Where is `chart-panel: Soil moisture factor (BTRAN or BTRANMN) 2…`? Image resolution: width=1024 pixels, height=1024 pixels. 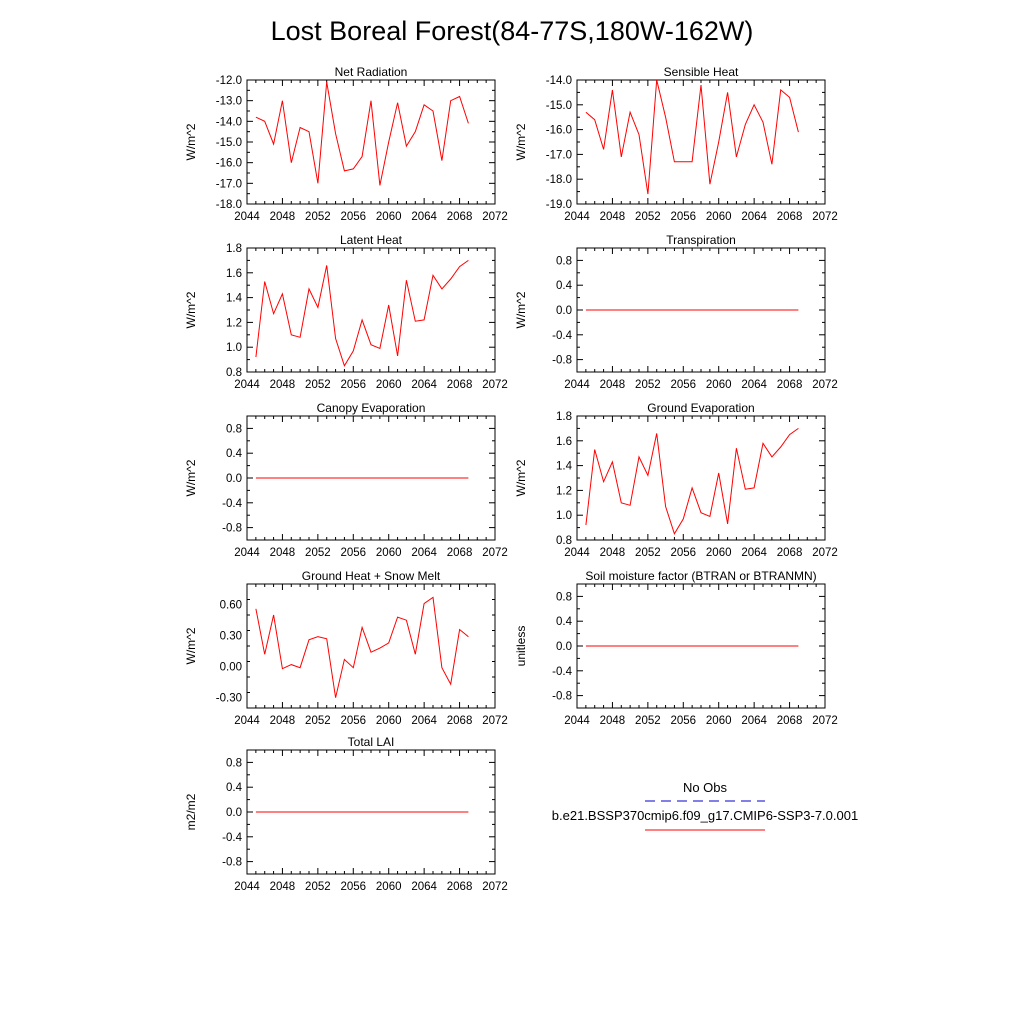
chart-panel: Soil moisture factor (BTRAN or BTRANMN) 2… is located at coordinates (676, 648).